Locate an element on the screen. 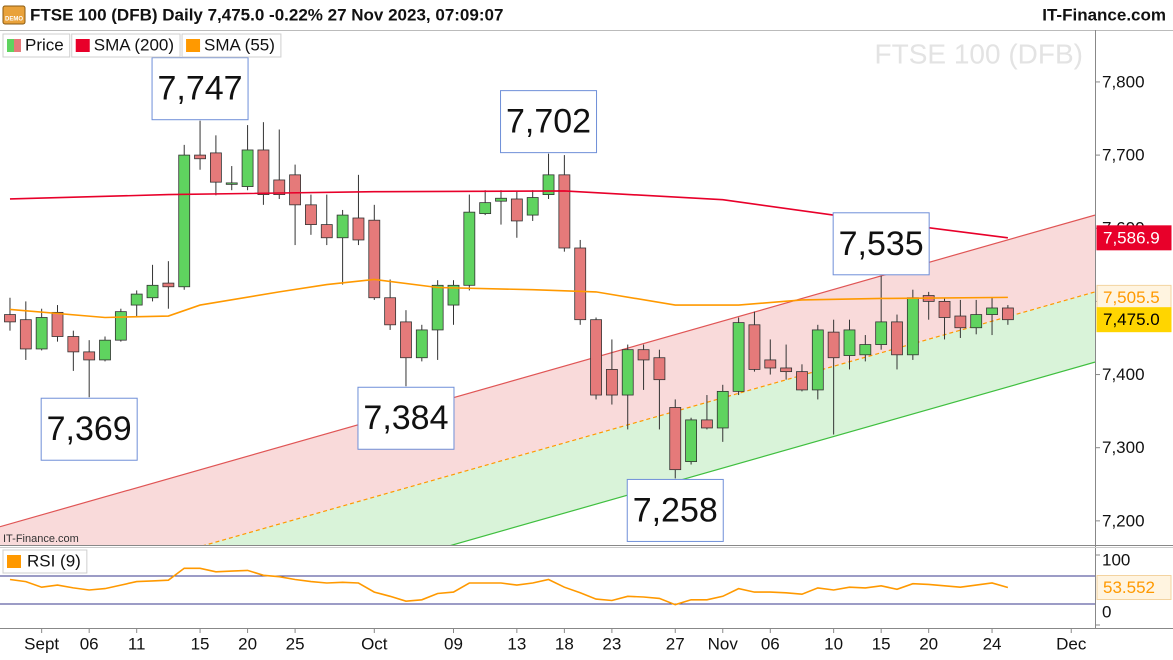 This screenshot has width=1173, height=660. legend-label: SMA (55) is located at coordinates (239, 44).